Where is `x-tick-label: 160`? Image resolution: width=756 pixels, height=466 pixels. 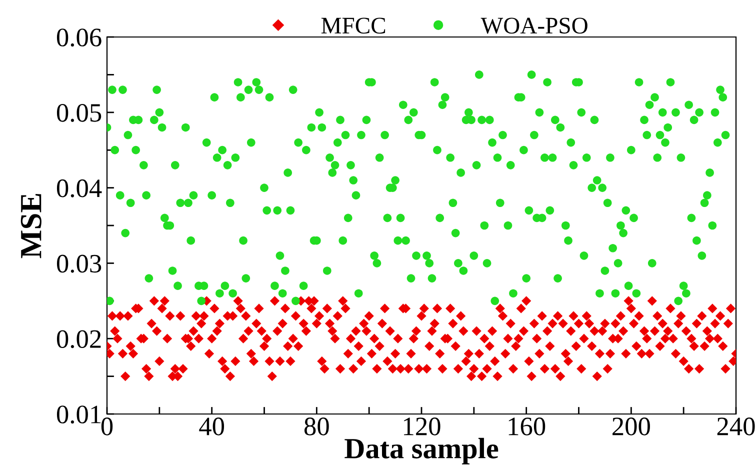
x-tick-label: 160 is located at coordinates (527, 427).